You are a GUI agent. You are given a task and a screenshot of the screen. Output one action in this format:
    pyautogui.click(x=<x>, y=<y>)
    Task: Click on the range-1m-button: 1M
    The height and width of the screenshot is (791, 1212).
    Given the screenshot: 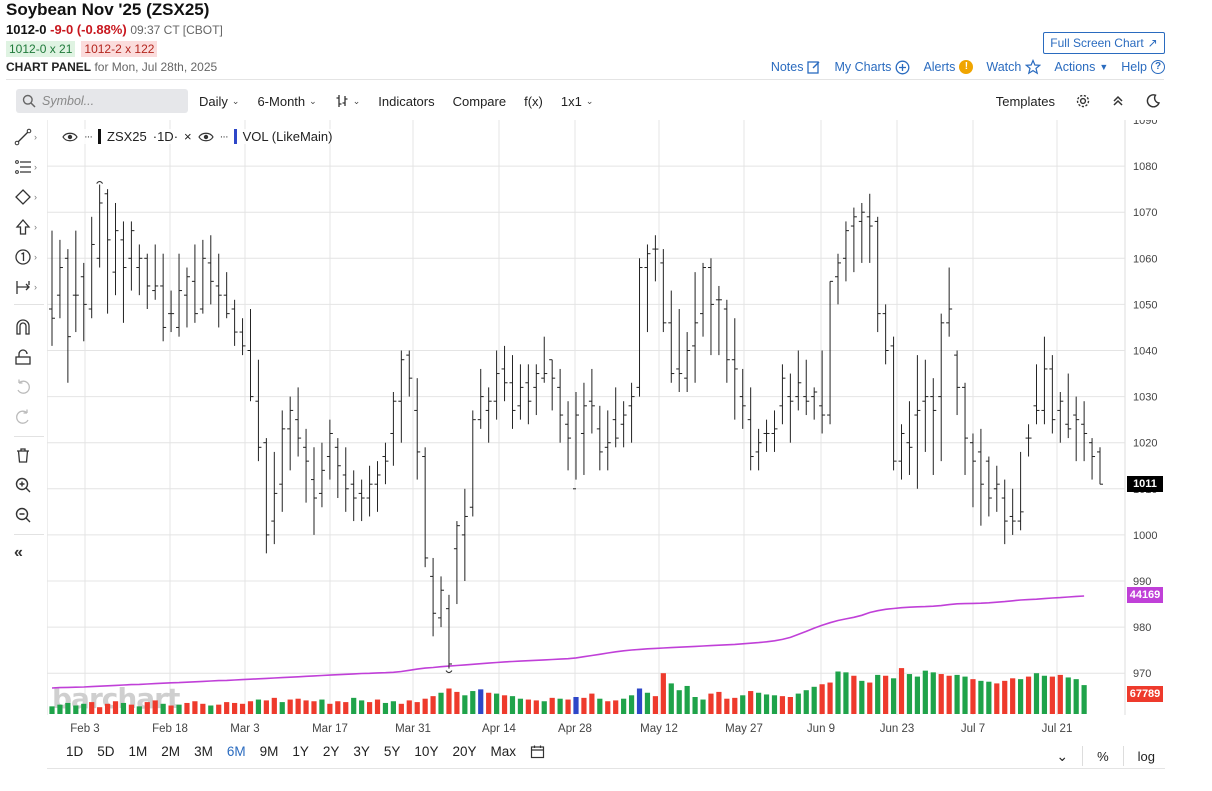 What is the action you would take?
    pyautogui.click(x=138, y=751)
    